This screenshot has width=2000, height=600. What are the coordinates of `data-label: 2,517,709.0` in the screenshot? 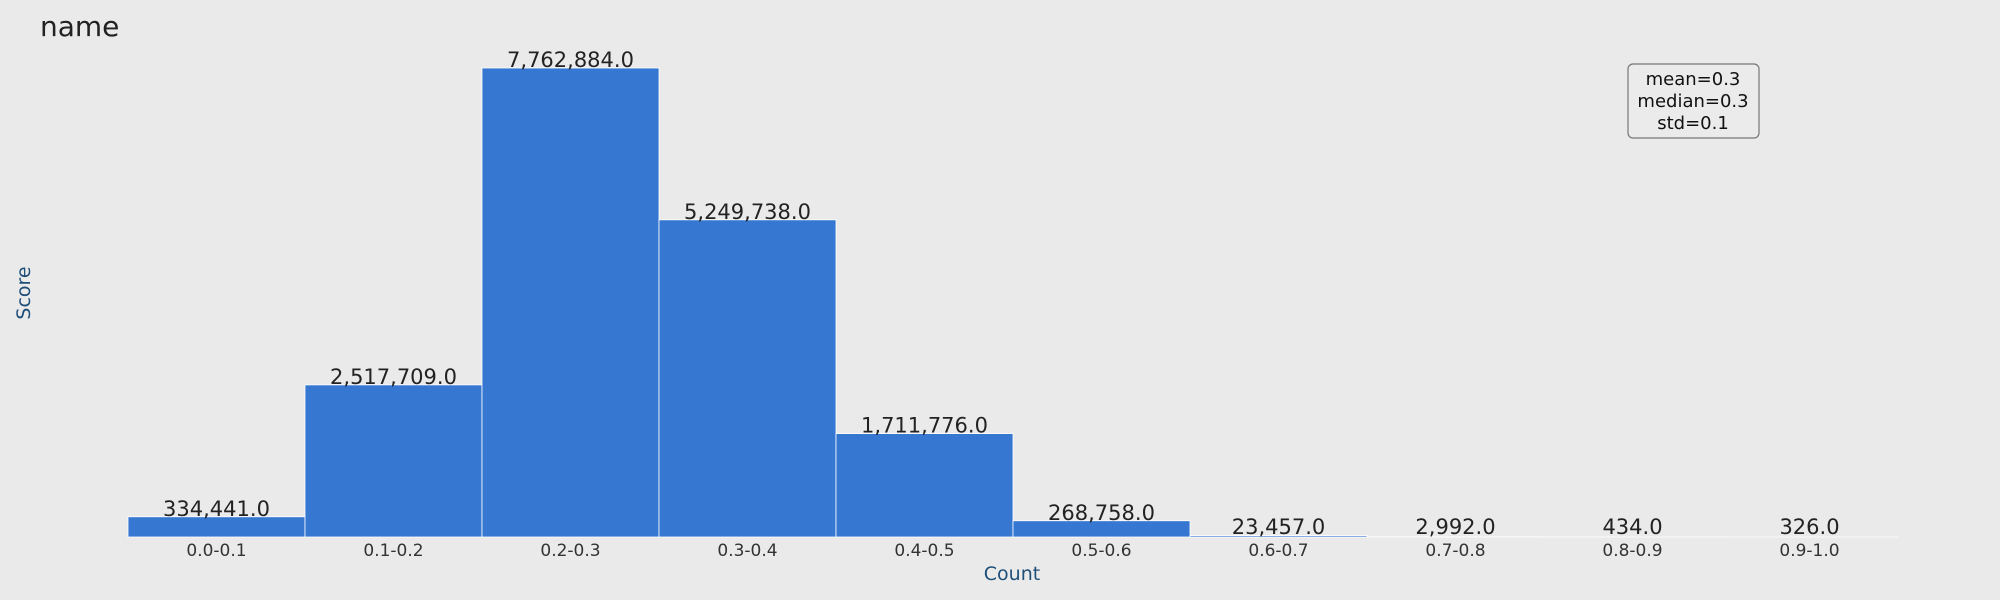 It's located at (393, 377).